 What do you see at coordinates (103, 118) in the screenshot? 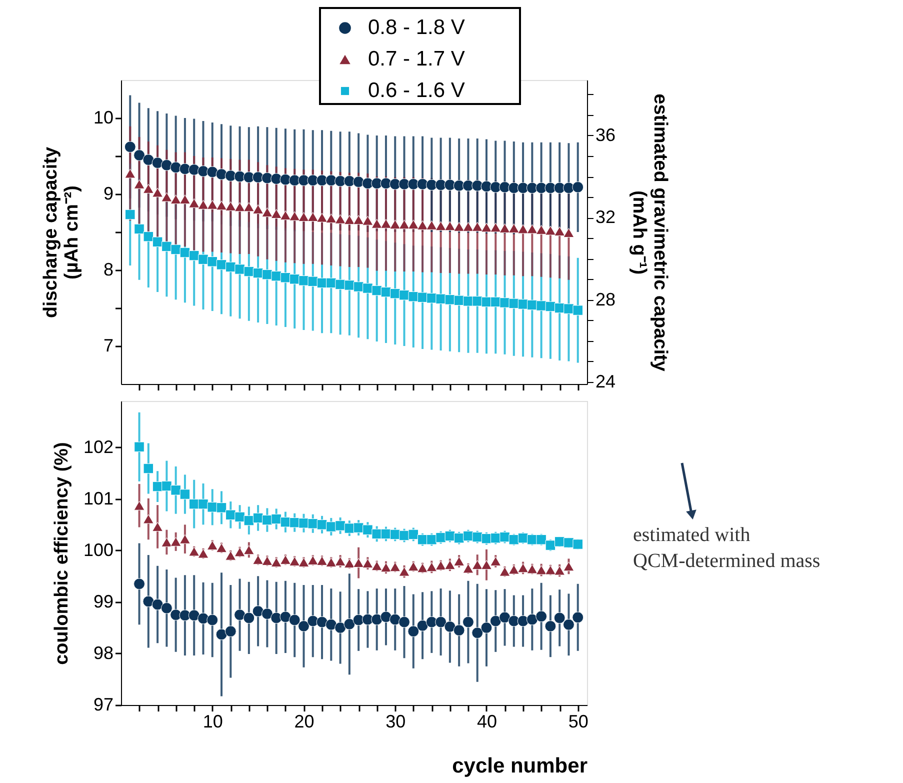
I see `y-tick-label: 10` at bounding box center [103, 118].